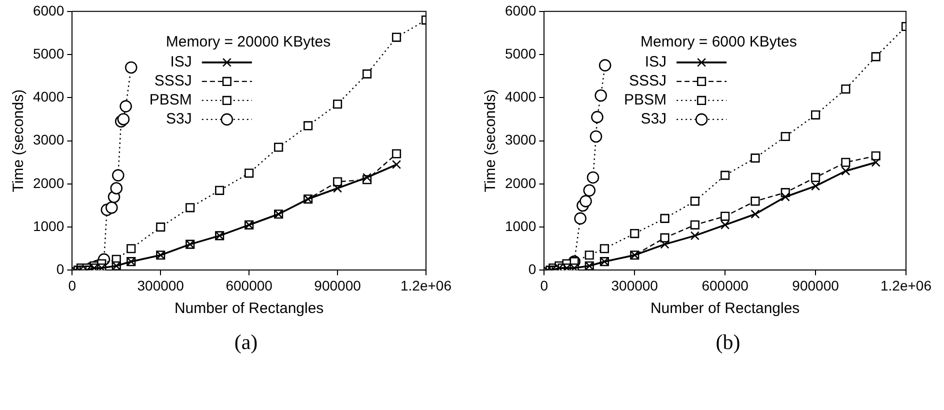 This screenshot has width=944, height=410. I want to click on text: (b), so click(728, 342).